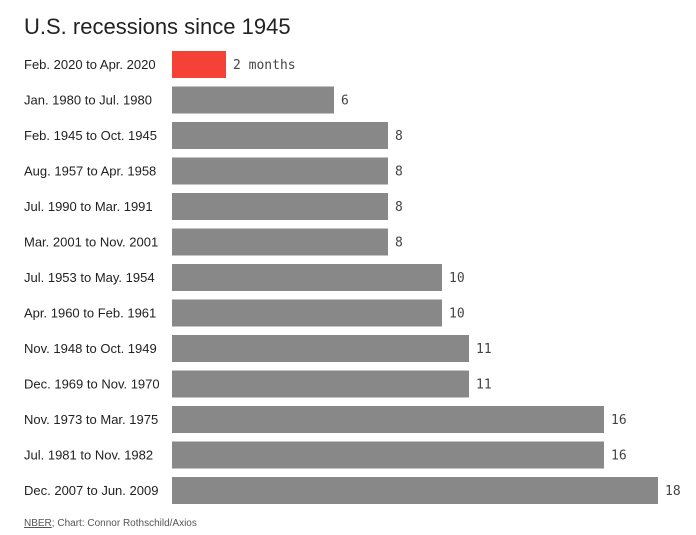 The height and width of the screenshot is (535, 696). Describe the element at coordinates (90, 171) in the screenshot. I see `category-label: Aug. 1957 to Apr. 1958` at that location.